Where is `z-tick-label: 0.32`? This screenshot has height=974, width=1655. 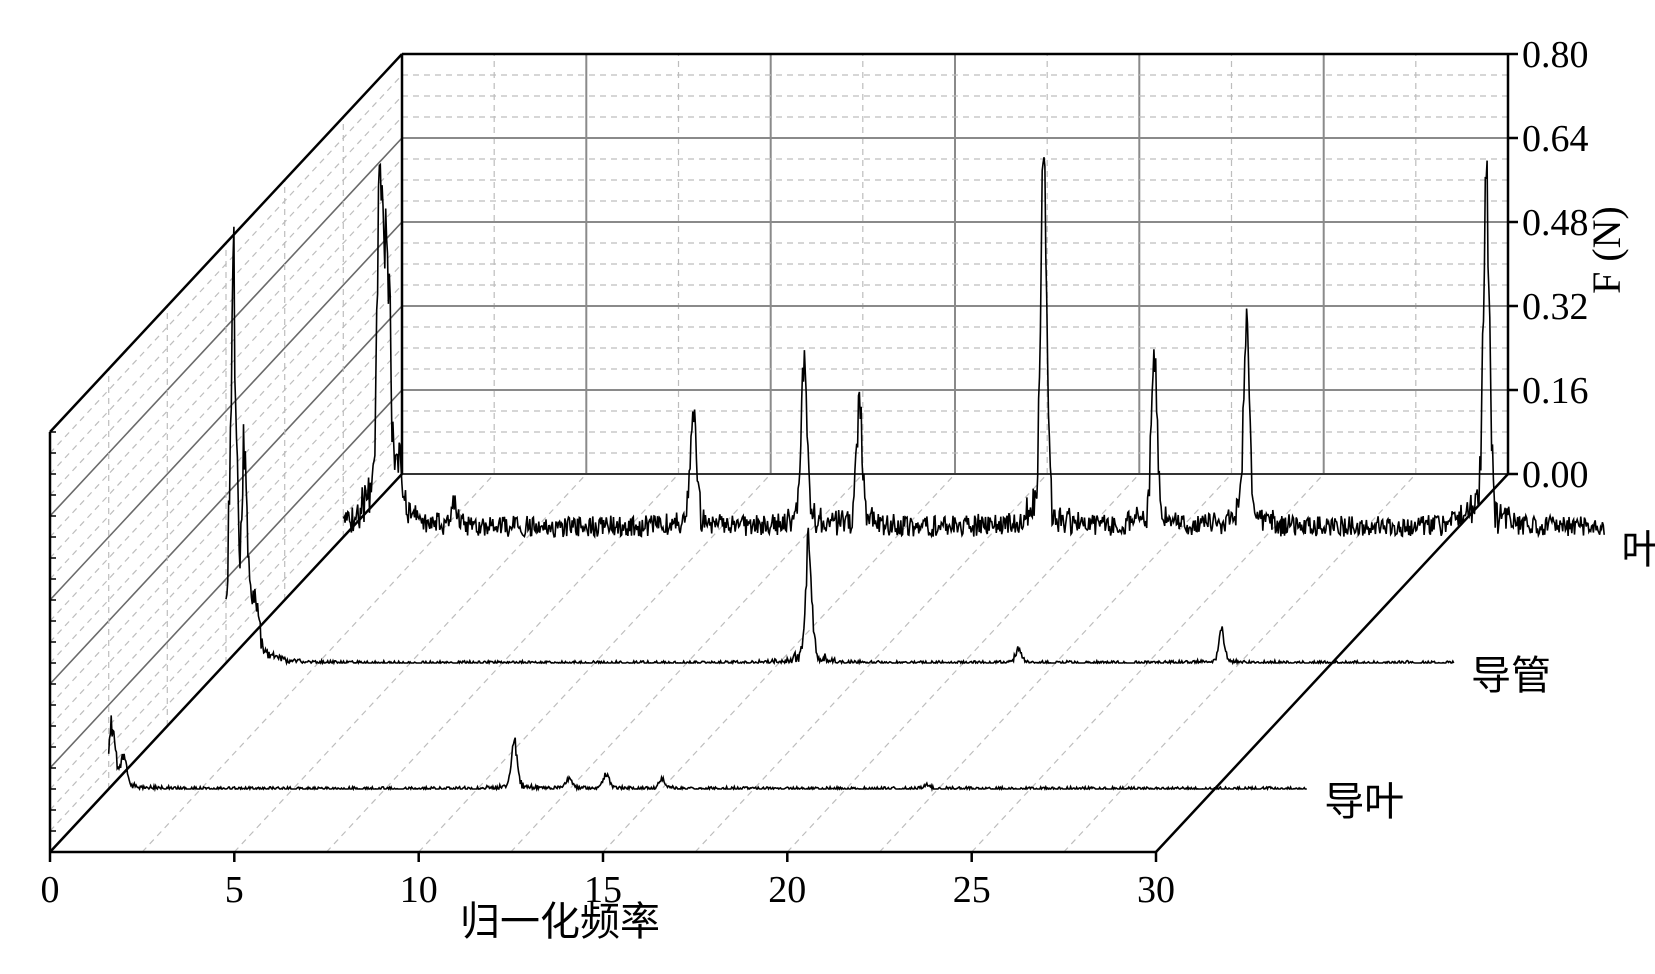
z-tick-label: 0.32 is located at coordinates (1555, 307).